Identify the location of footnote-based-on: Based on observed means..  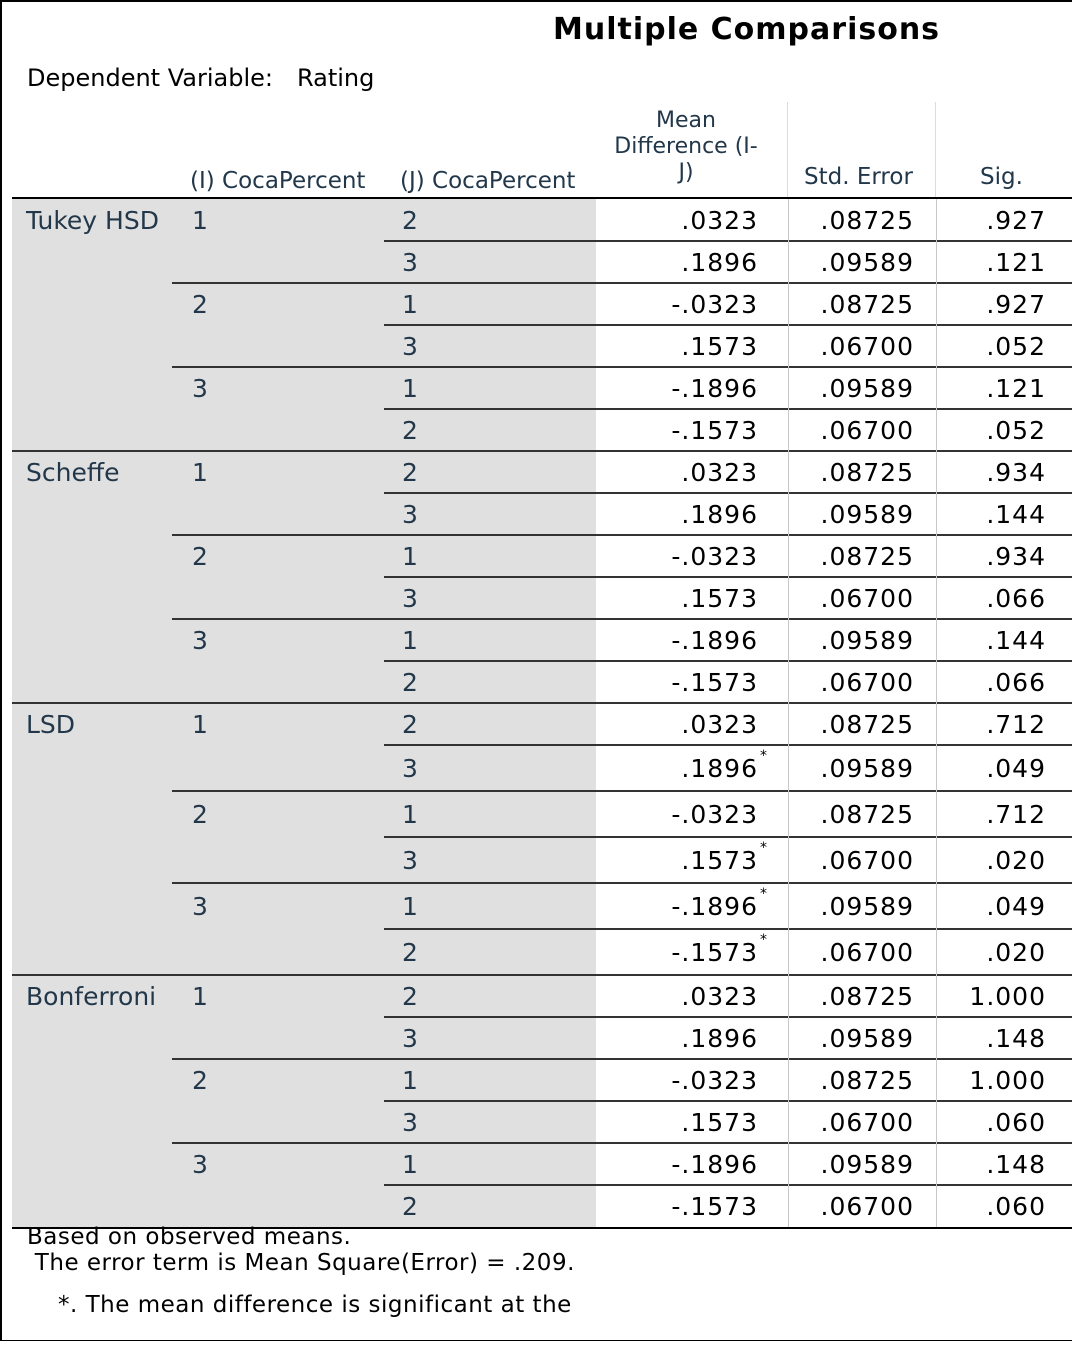
(189, 1237).